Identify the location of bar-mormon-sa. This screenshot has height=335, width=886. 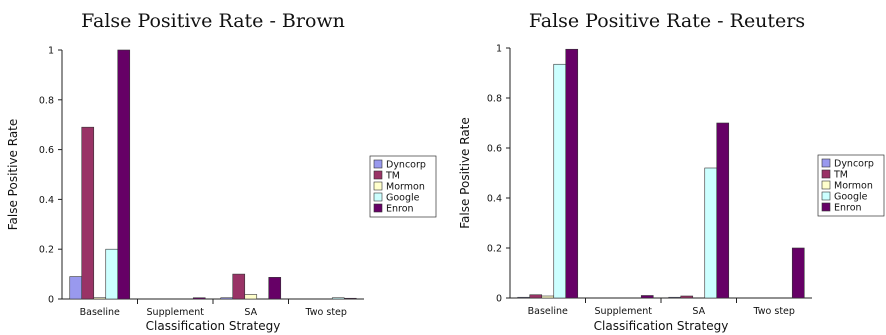
(251, 297).